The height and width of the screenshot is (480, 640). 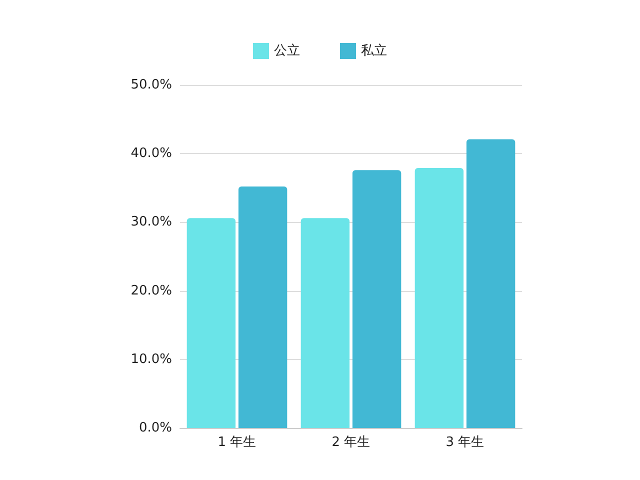 I want to click on x-tick-label: 2 年生, so click(x=351, y=442).